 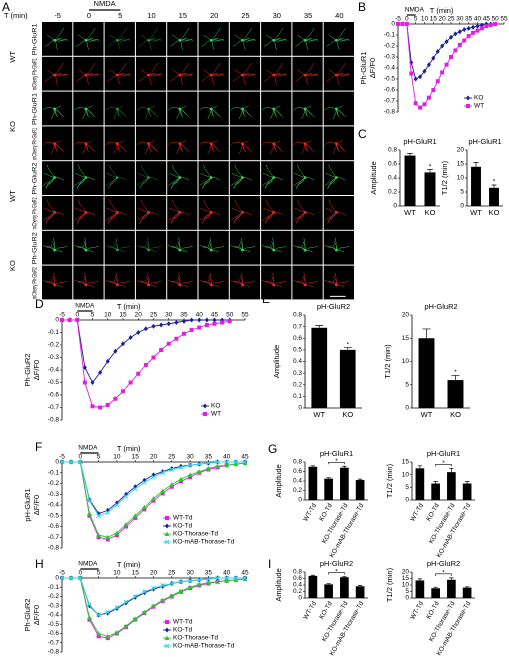 What do you see at coordinates (154, 573) in the screenshot?
I see `x-tick-label: 20` at bounding box center [154, 573].